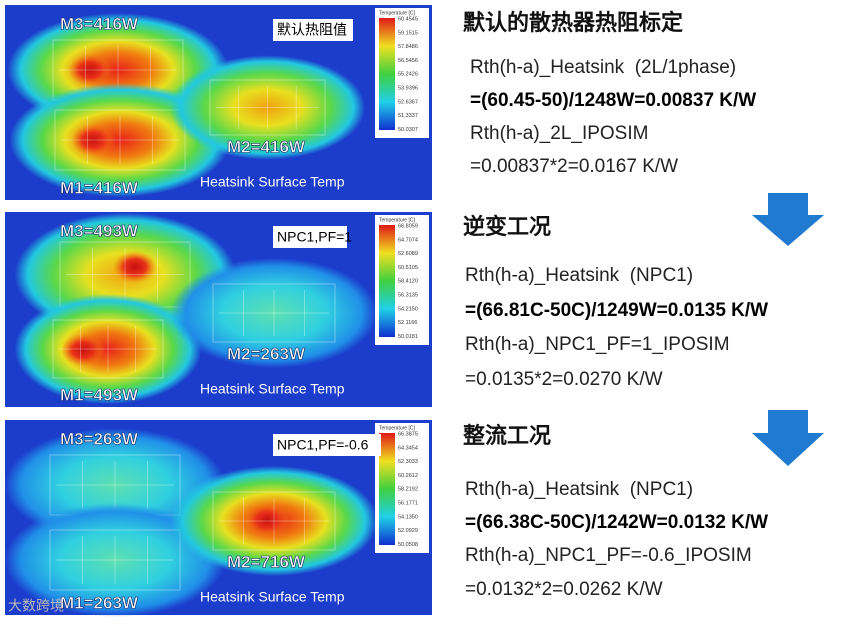 This screenshot has height=626, width=854. Describe the element at coordinates (408, 47) in the screenshot. I see `legend-value: 57.8486` at that location.